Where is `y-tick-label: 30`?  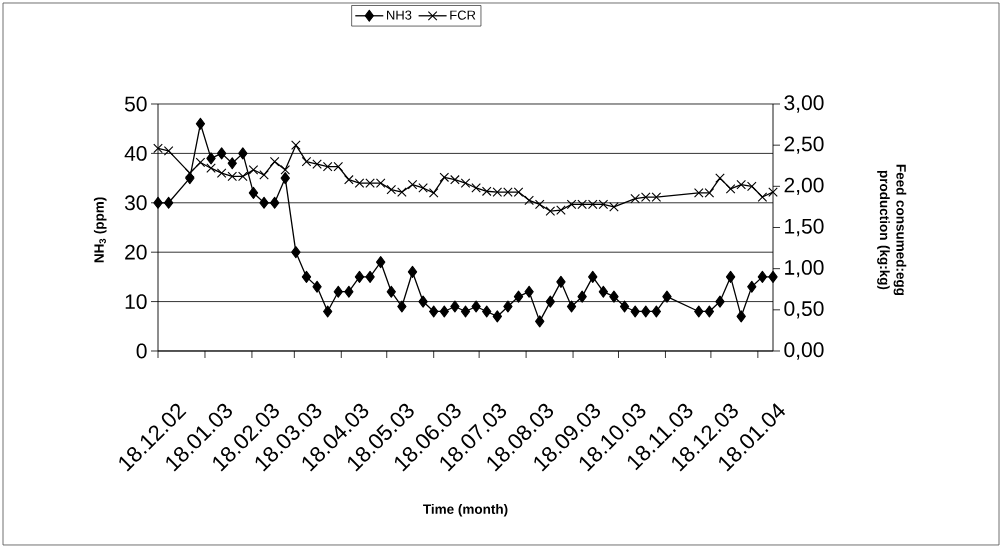
y-tick-label: 30 is located at coordinates (135, 203).